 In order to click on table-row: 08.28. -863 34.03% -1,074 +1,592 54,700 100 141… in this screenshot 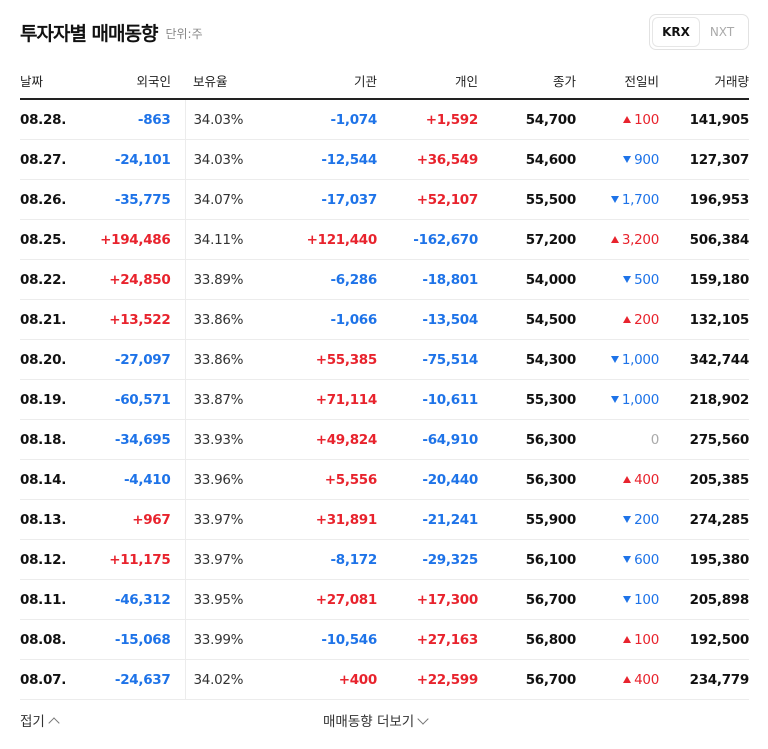, I will do `click(384, 119)`.